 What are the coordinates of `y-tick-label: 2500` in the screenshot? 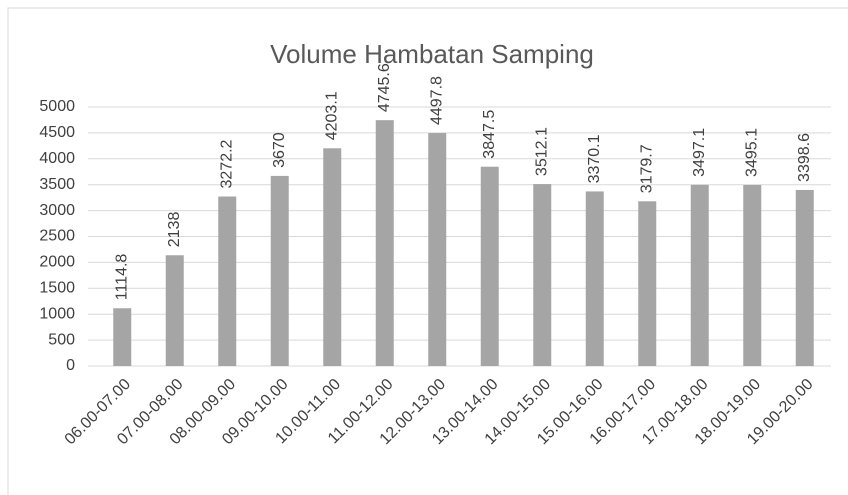 It's located at (57, 236).